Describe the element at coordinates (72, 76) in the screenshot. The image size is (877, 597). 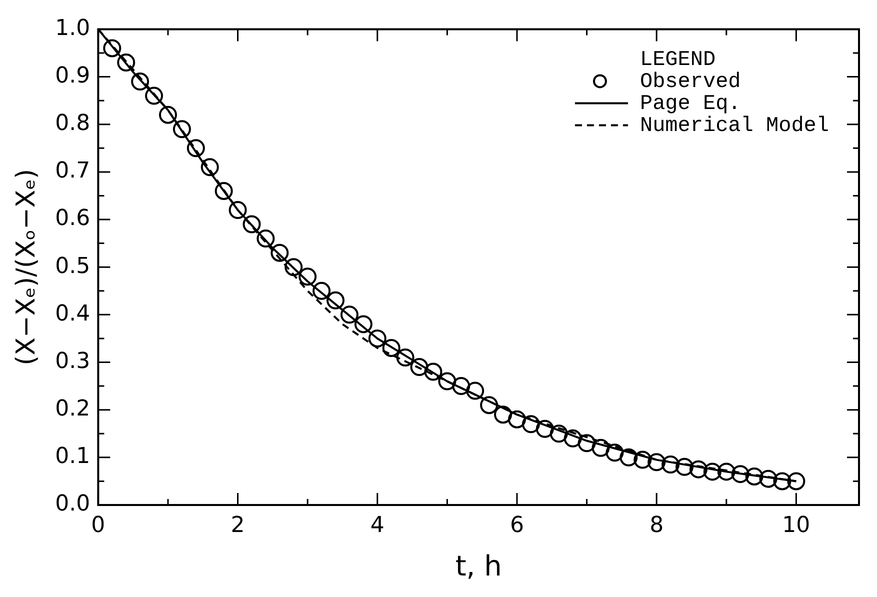
I see `y-tick-label: 0.9` at that location.